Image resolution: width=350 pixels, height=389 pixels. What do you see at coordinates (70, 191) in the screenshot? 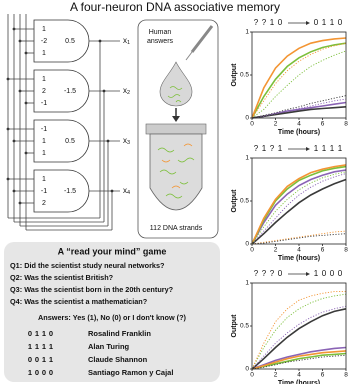
I see `threshold: -1.5` at bounding box center [70, 191].